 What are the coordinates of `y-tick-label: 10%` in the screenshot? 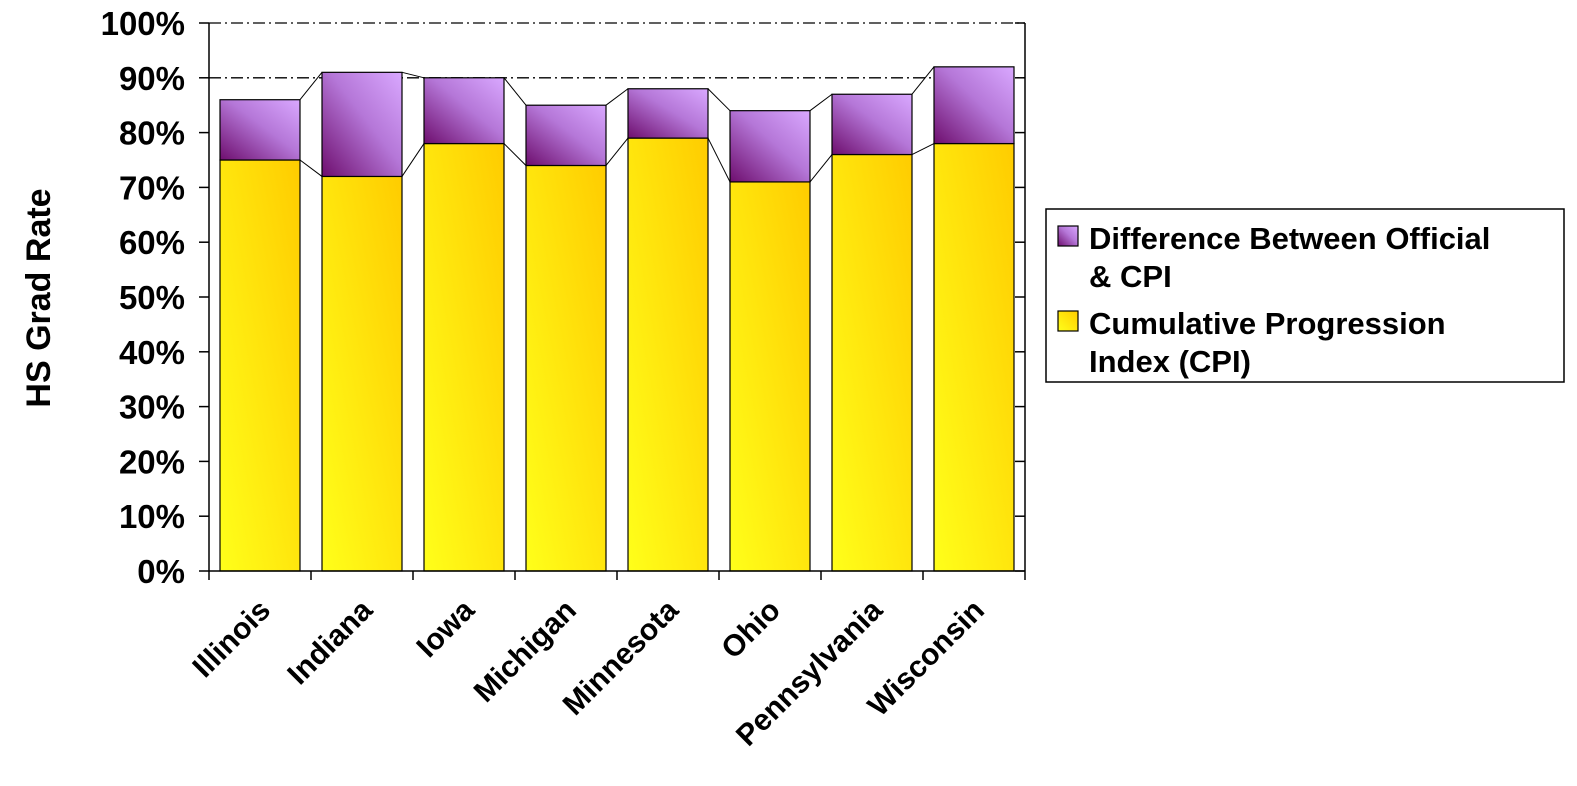 It's located at (152, 516).